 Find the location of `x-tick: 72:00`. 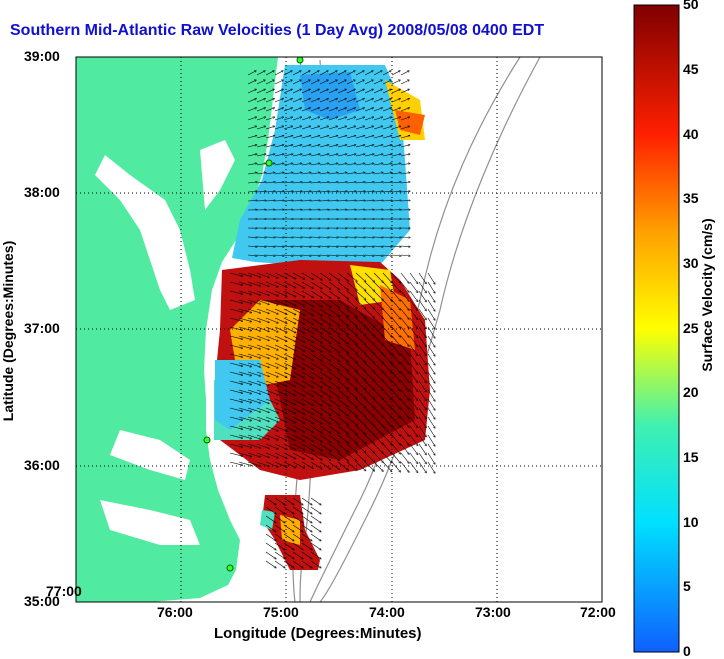

x-tick: 72:00 is located at coordinates (598, 612).